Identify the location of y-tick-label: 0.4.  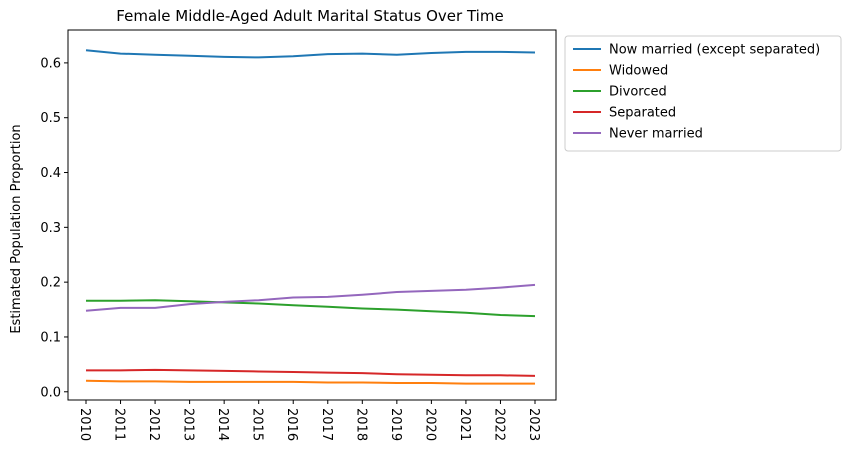
(50, 173).